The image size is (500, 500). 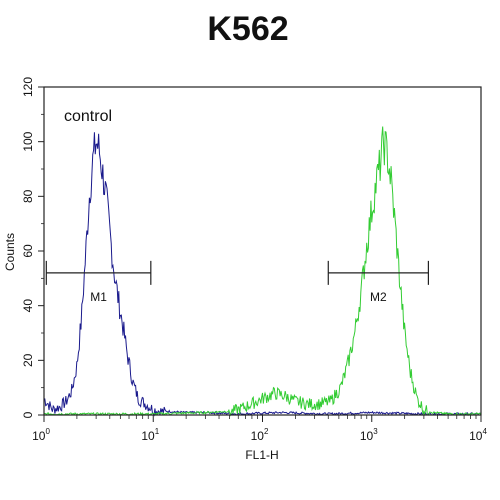 What do you see at coordinates (150, 435) in the screenshot?
I see `x-tick-label: 10¹` at bounding box center [150, 435].